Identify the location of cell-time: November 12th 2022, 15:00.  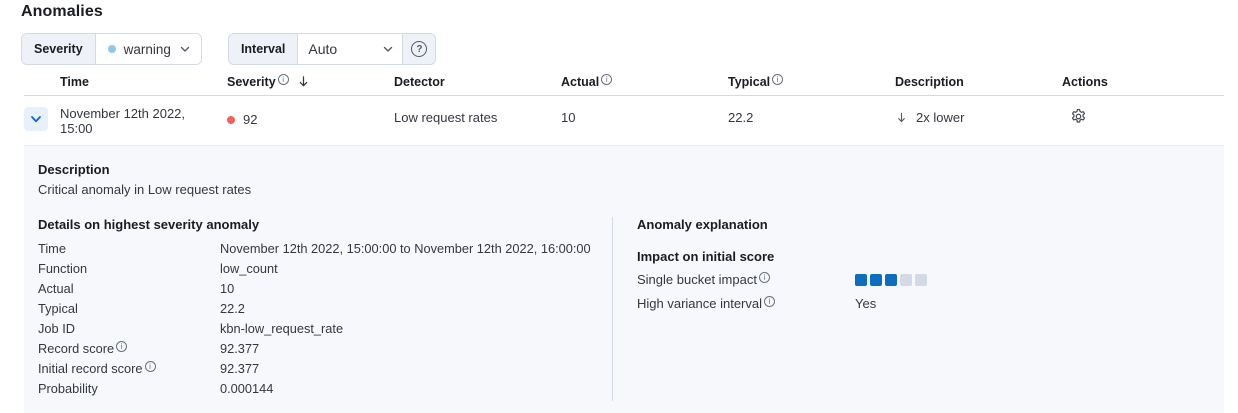
(123, 121).